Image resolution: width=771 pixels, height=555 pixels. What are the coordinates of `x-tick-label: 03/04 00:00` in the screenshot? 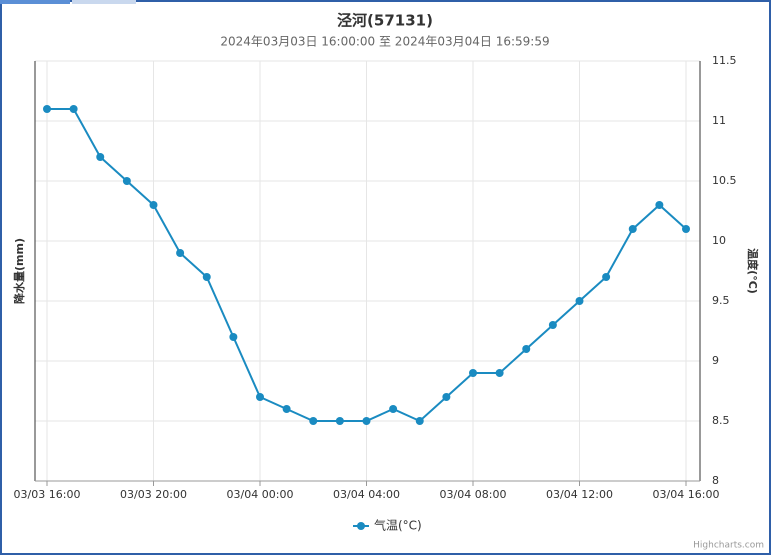 It's located at (260, 494).